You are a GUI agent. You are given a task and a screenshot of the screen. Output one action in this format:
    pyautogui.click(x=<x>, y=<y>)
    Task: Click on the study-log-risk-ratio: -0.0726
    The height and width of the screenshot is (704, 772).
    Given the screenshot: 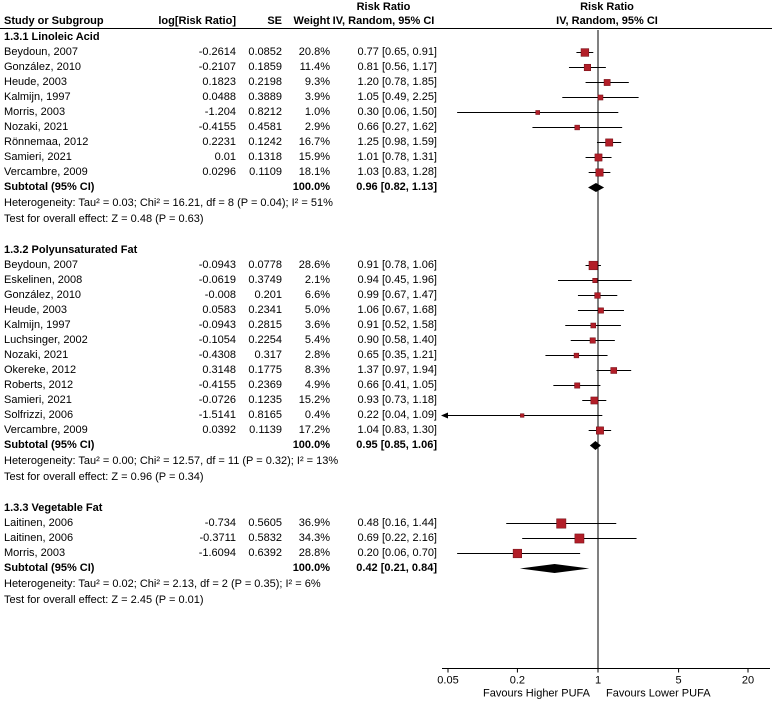 What is the action you would take?
    pyautogui.click(x=217, y=400)
    